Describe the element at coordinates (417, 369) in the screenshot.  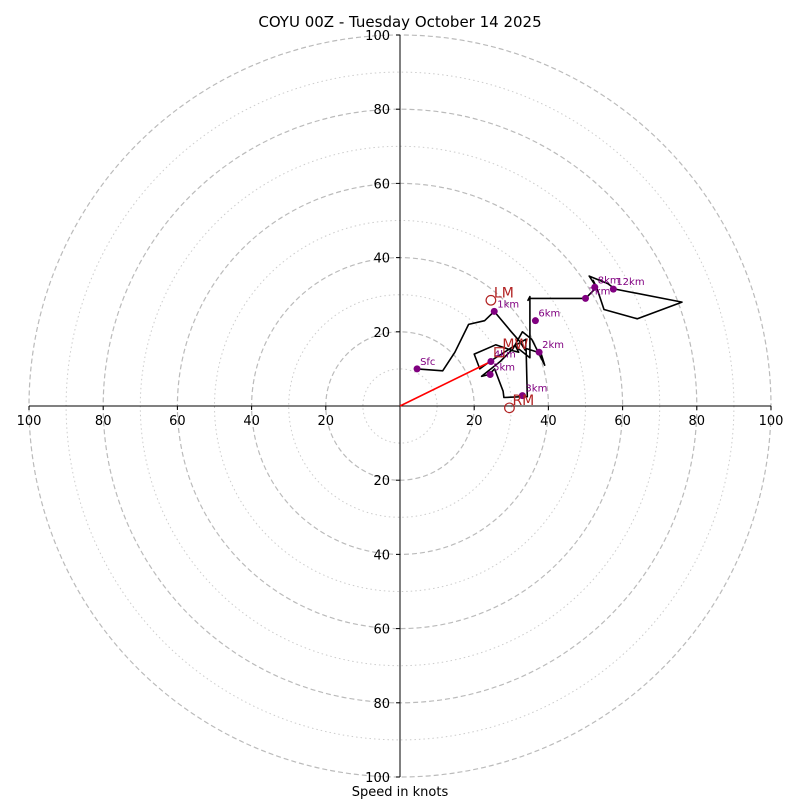
I see `height-marker-Sfc` at that location.